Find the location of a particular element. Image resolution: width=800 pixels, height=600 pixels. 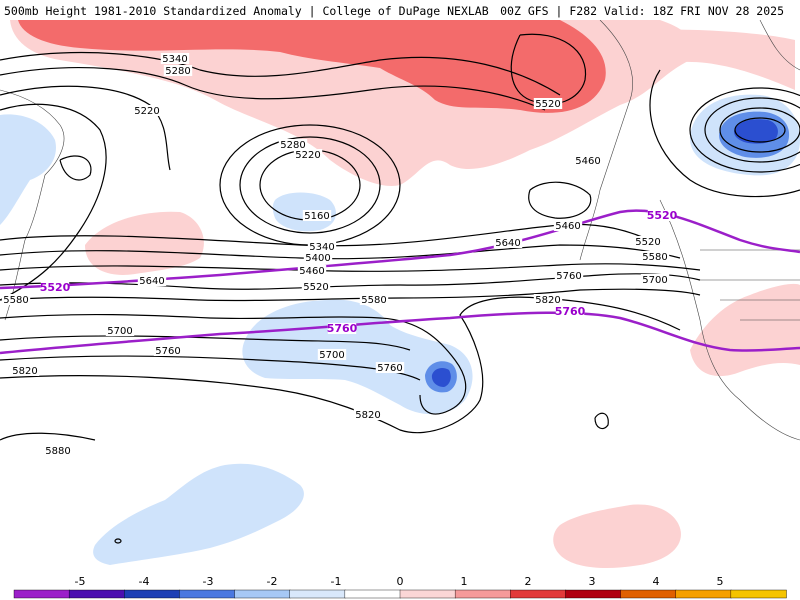

contour-label: 5400 is located at coordinates (317, 258).